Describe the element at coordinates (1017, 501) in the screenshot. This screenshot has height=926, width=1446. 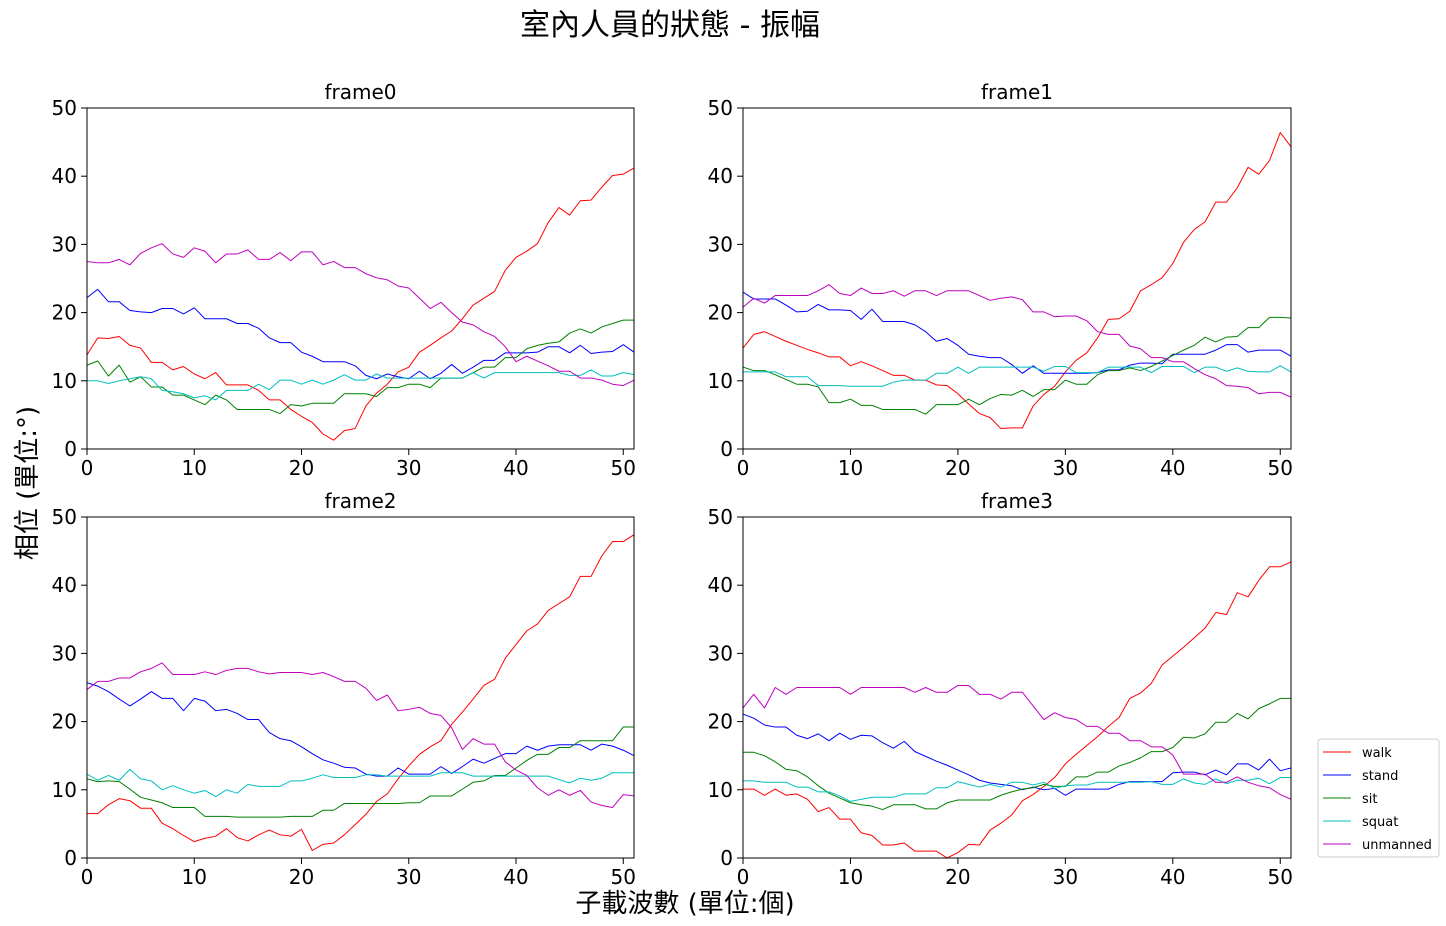
I see `subplot-title: frame3` at that location.